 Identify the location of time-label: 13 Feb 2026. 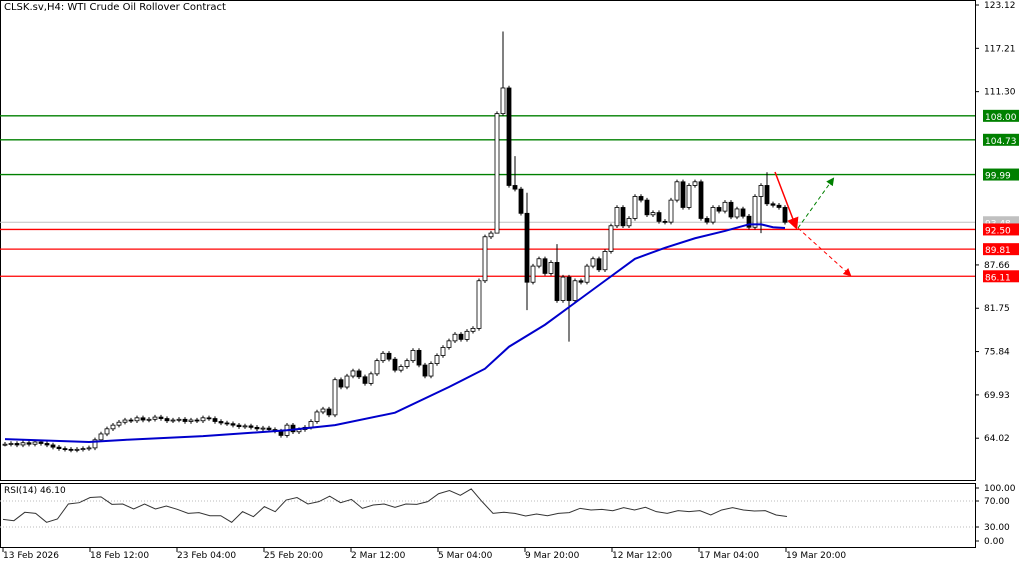
(31, 556).